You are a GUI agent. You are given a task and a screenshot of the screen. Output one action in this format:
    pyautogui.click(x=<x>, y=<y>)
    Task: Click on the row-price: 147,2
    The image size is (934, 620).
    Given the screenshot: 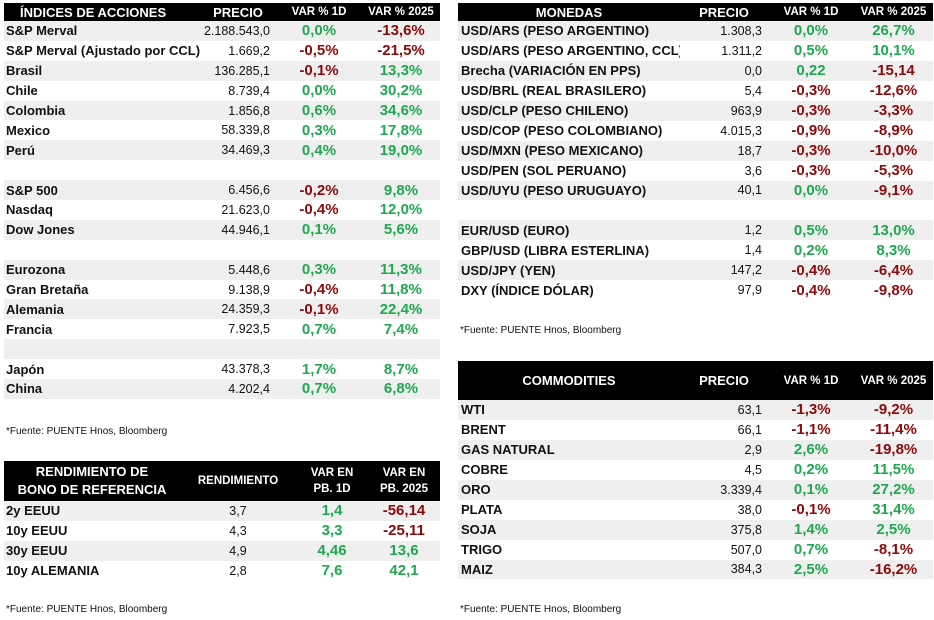 What is the action you would take?
    pyautogui.click(x=746, y=270)
    